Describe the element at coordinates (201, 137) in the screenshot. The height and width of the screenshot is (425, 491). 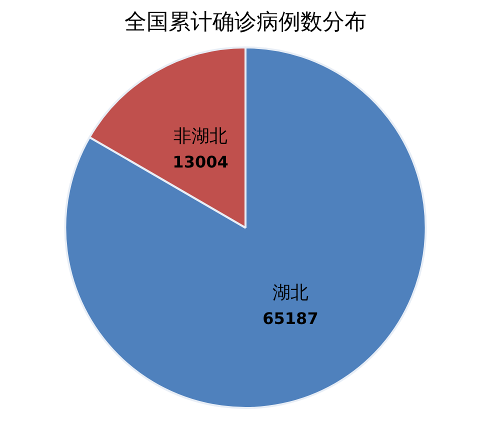
I see `slice-label: 非湖北` at that location.